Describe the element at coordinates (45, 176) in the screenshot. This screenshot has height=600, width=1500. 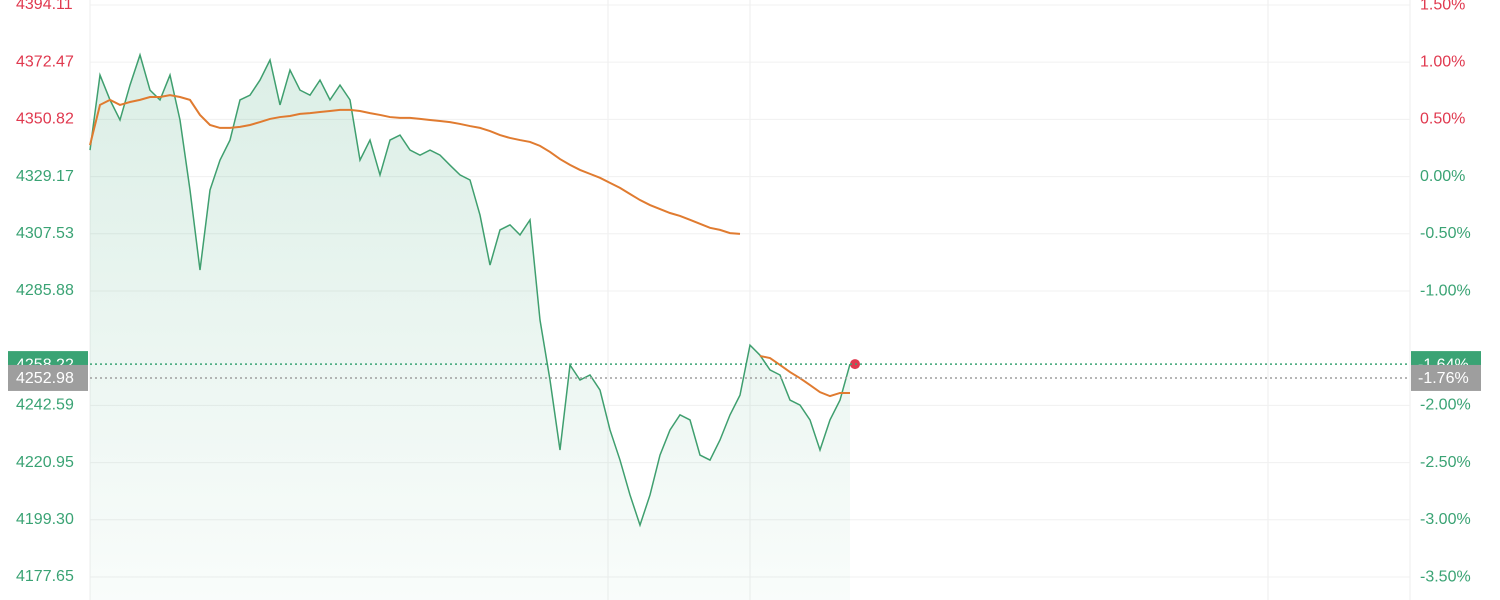
I see `y-tick-label: 4329.17` at that location.